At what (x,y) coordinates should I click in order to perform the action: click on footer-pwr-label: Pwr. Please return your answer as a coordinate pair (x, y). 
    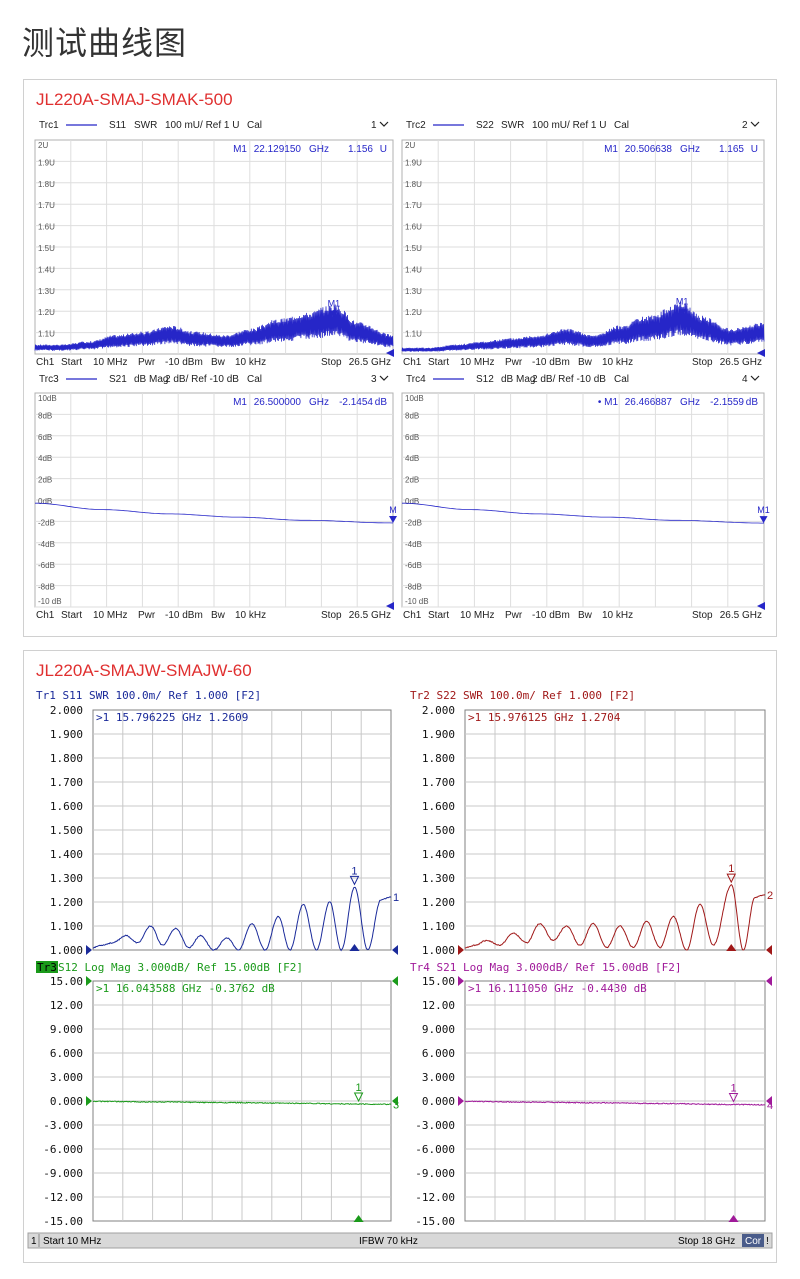
    Looking at the image, I should click on (147, 615).